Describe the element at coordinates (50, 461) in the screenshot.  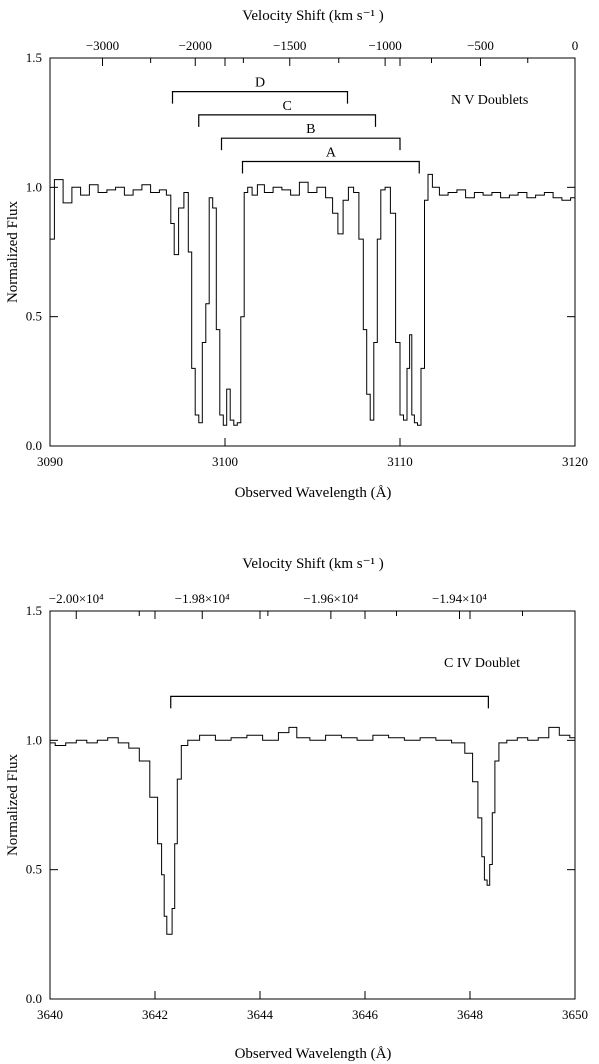
I see `nv-x-tick-label: 3090` at that location.